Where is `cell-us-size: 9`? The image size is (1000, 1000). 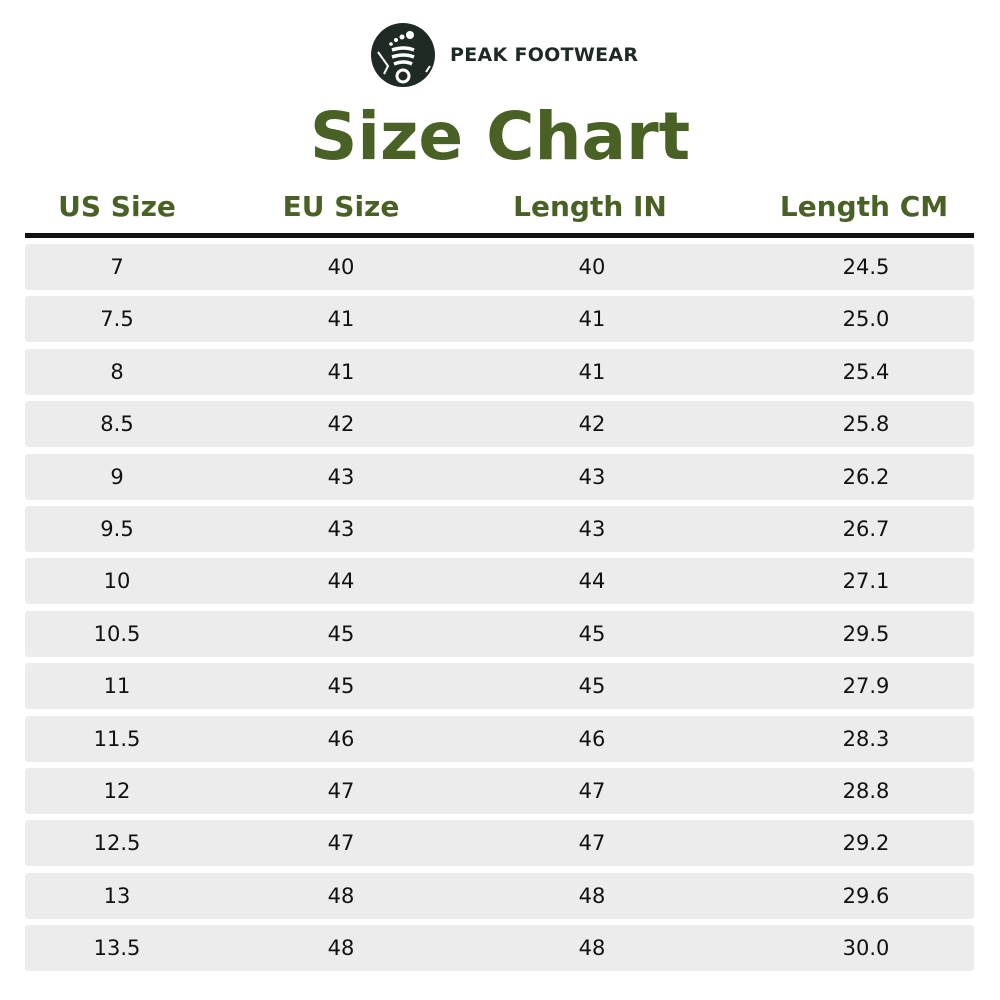
cell-us-size: 9 is located at coordinates (117, 476).